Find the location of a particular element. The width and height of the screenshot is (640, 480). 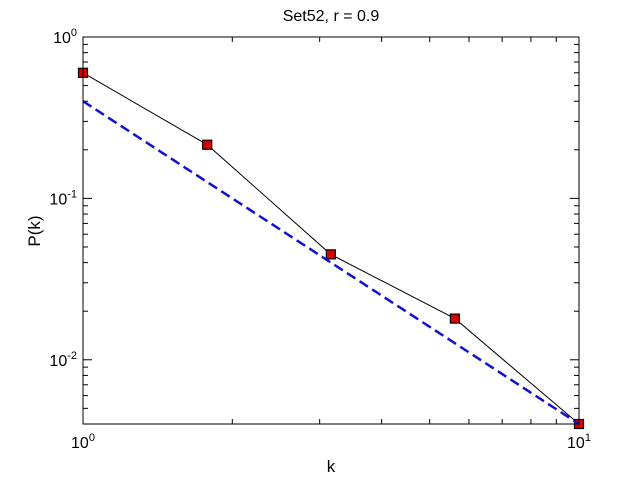

x-tick-label: 10¹ is located at coordinates (579, 442).